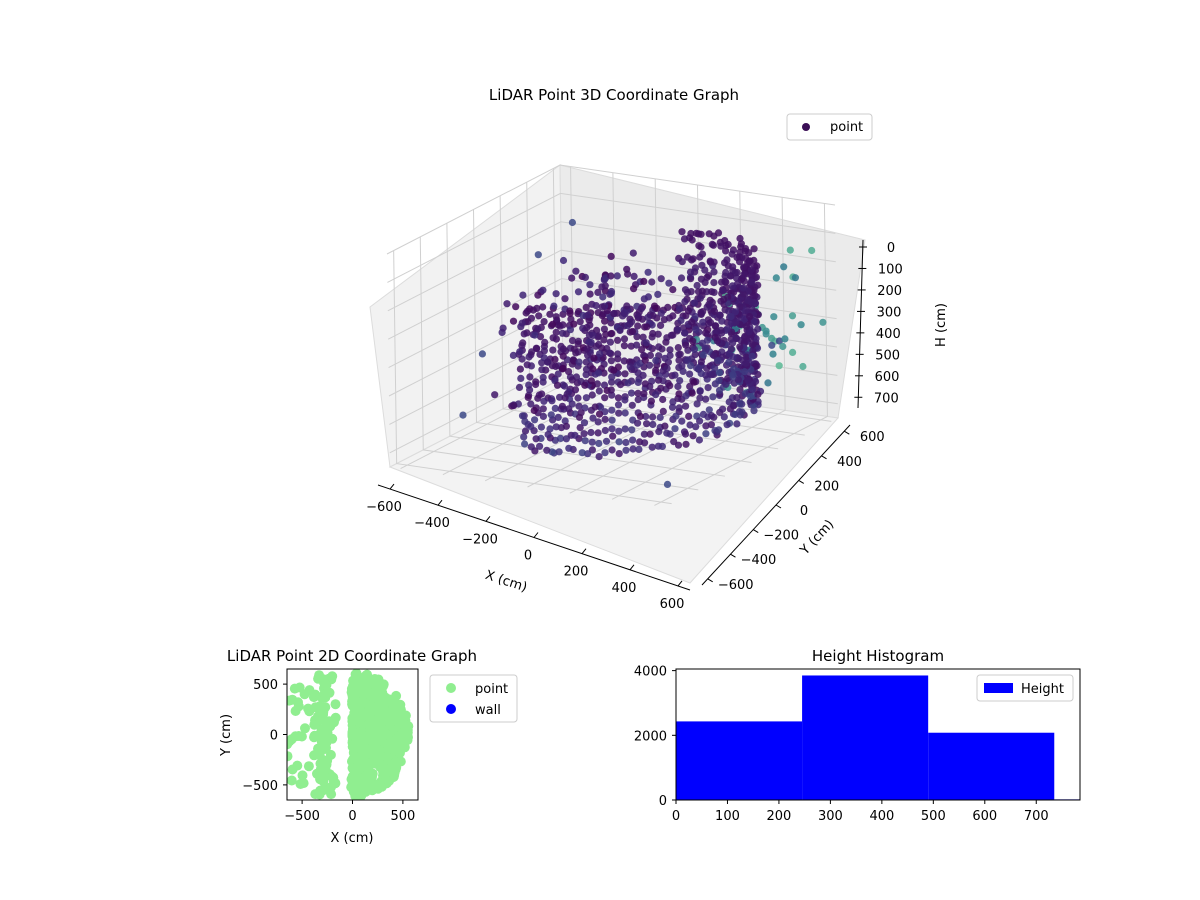  I want to click on legend-3d-label: point, so click(846, 127).